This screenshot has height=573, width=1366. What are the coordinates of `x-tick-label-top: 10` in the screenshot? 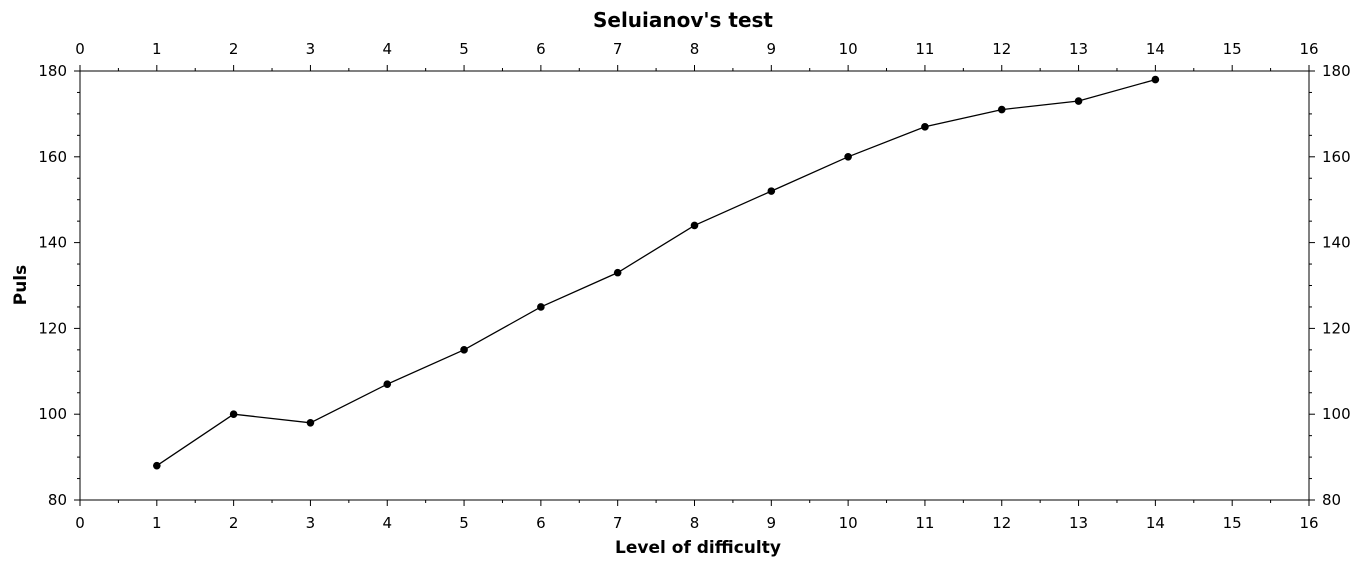 It's located at (848, 49).